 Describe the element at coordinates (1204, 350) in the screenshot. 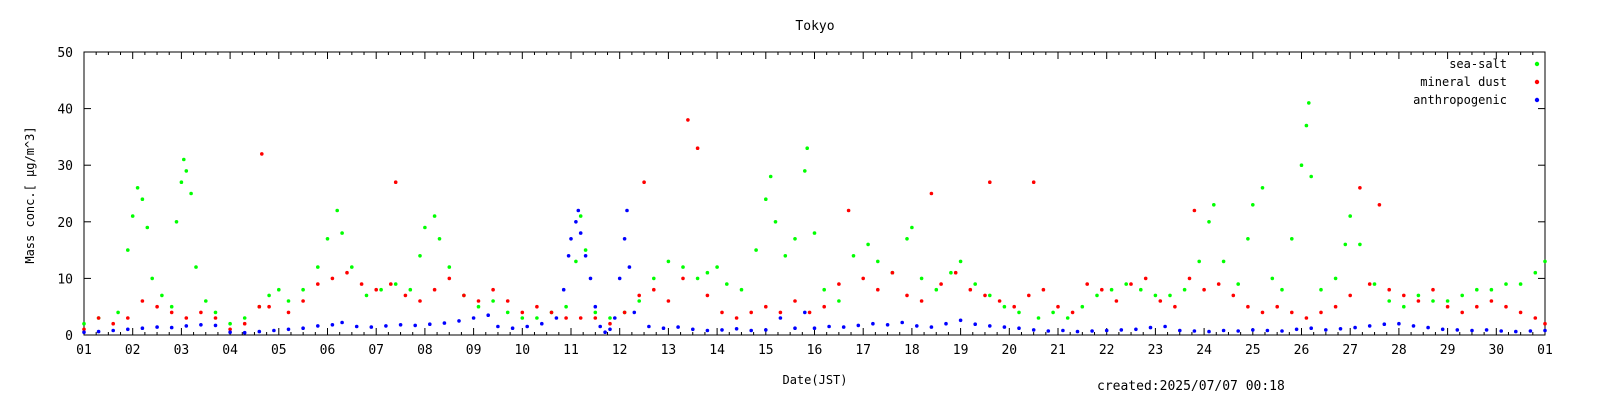

I see `x-tick-label: 24` at that location.